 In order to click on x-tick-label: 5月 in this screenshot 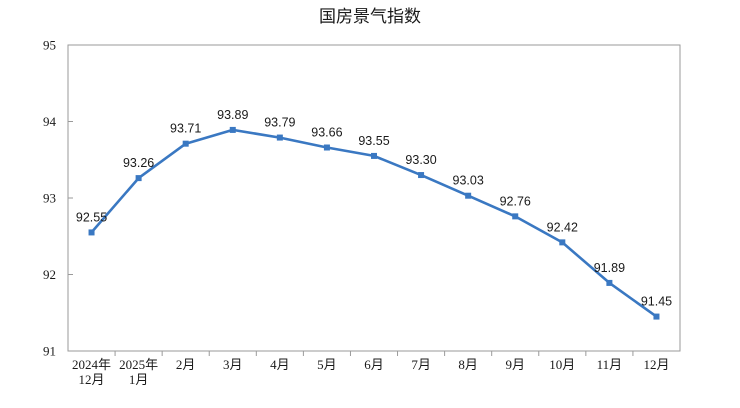, I will do `click(327, 364)`.